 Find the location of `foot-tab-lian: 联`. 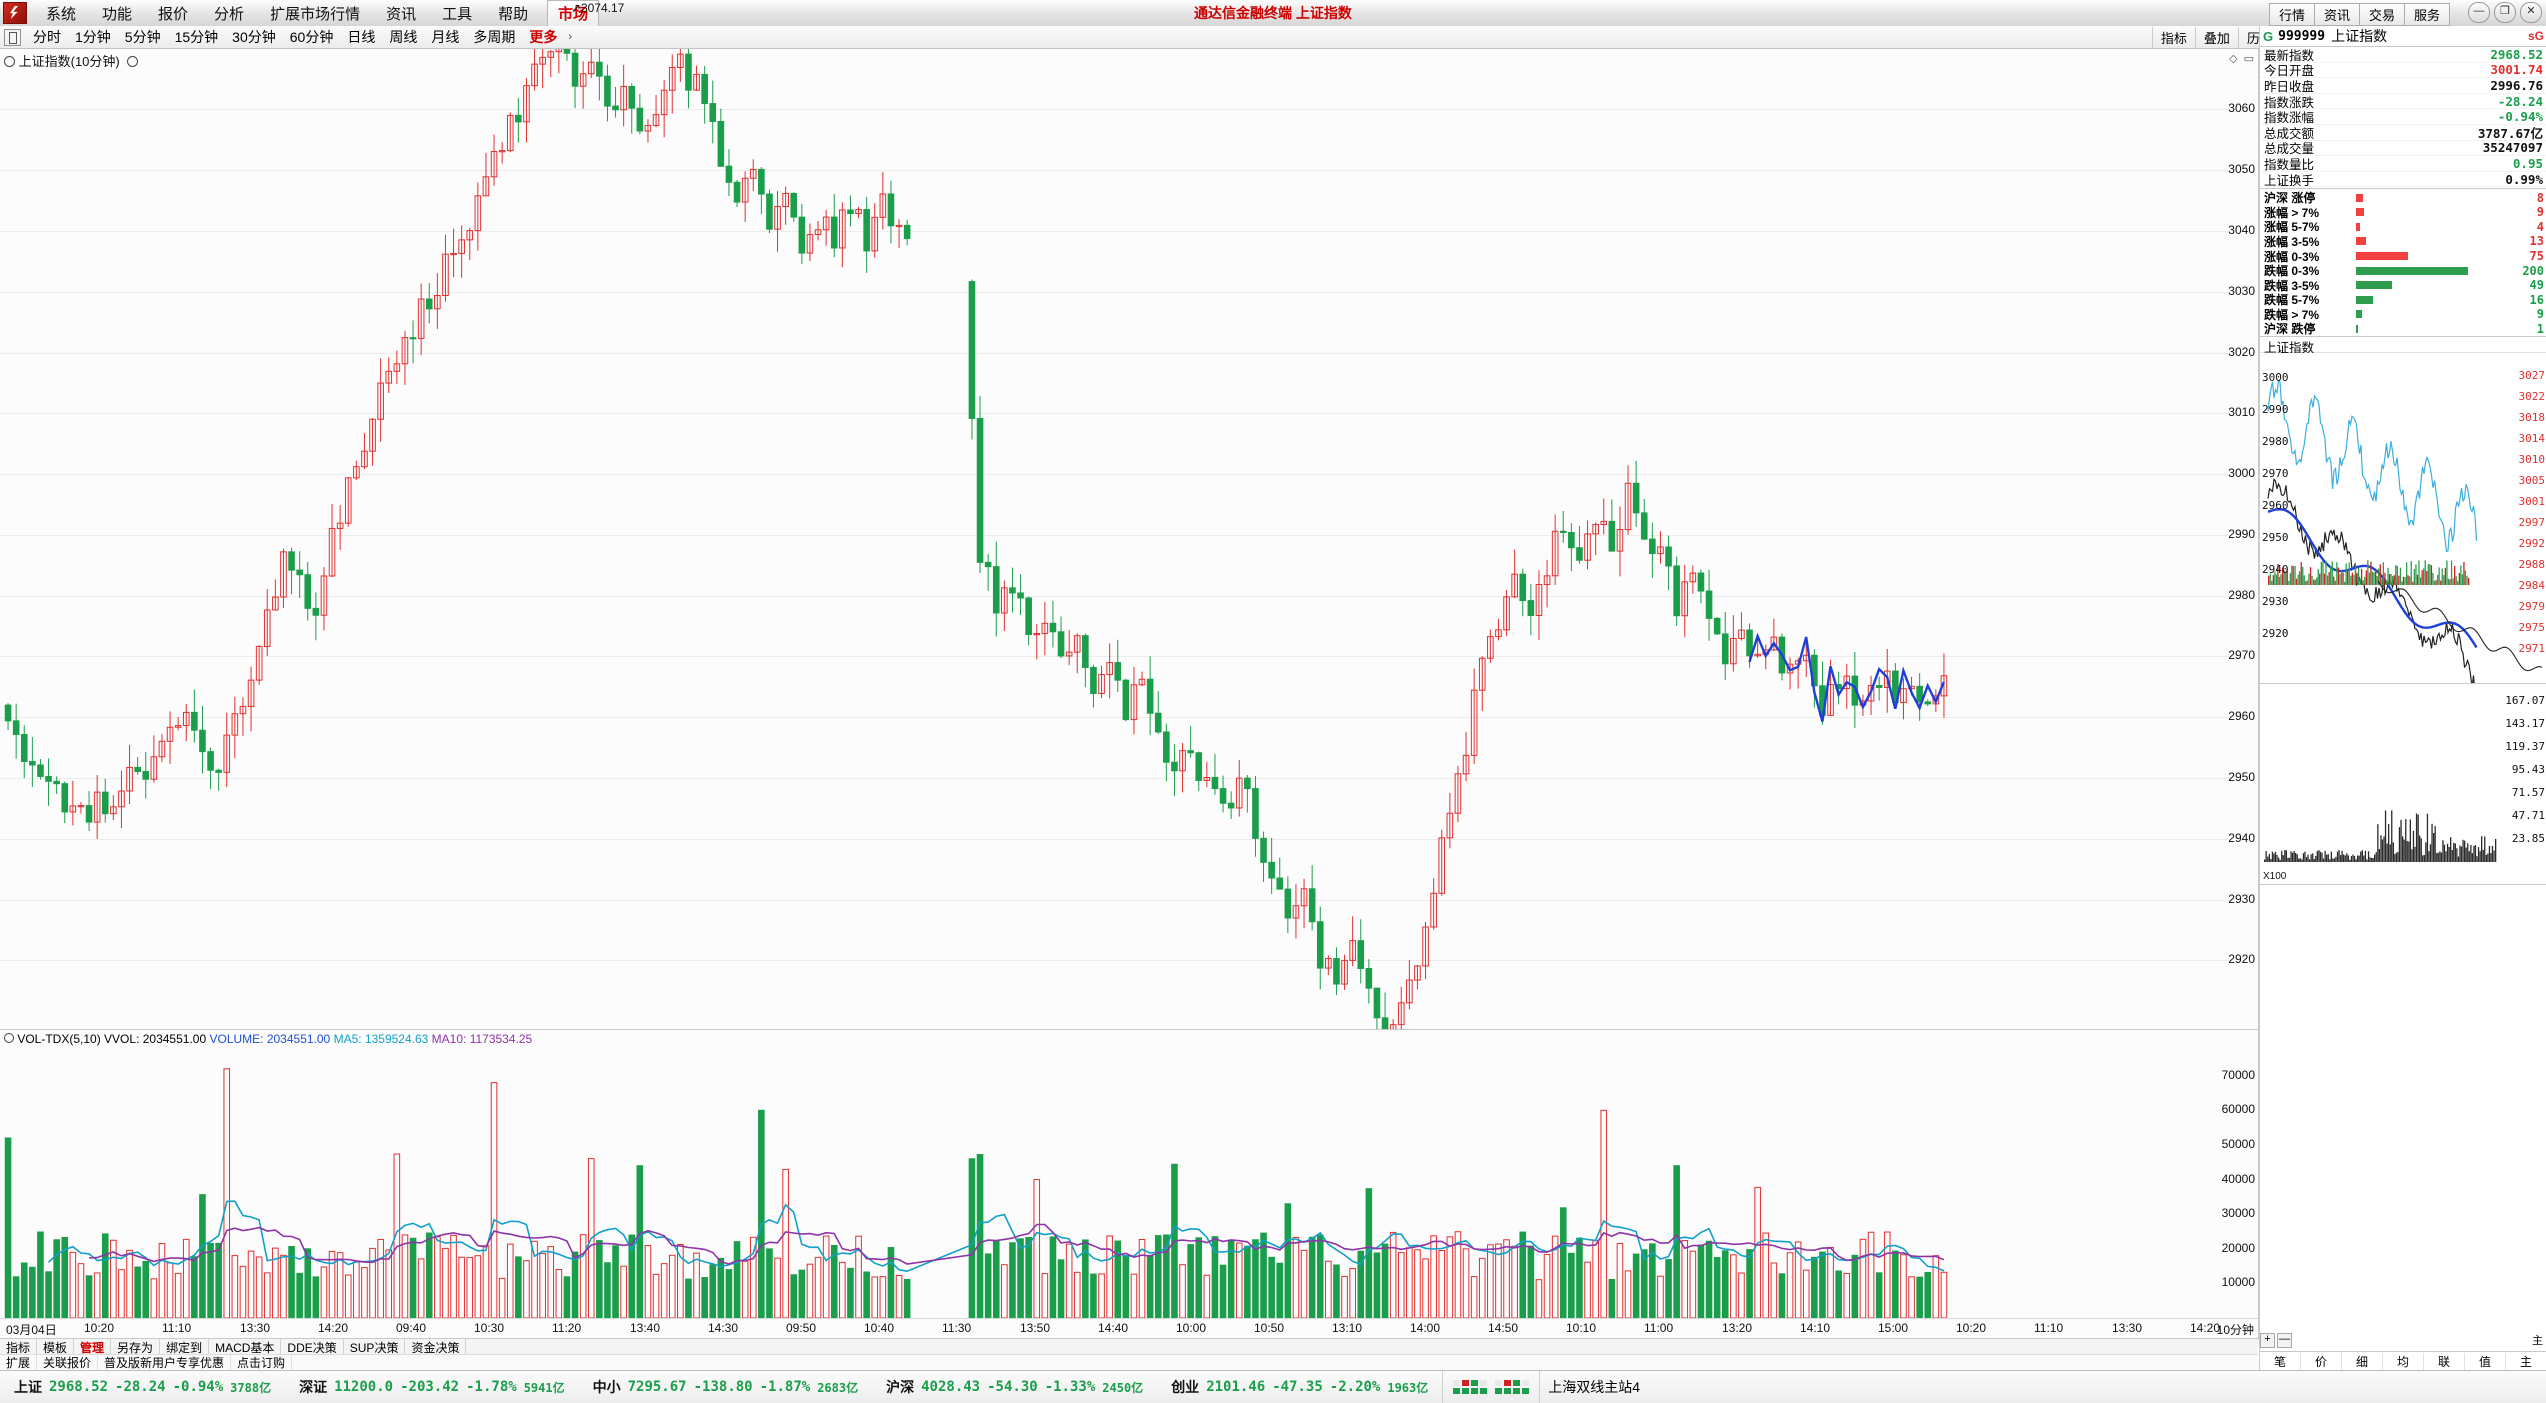

foot-tab-lian: 联 is located at coordinates (2444, 1361).